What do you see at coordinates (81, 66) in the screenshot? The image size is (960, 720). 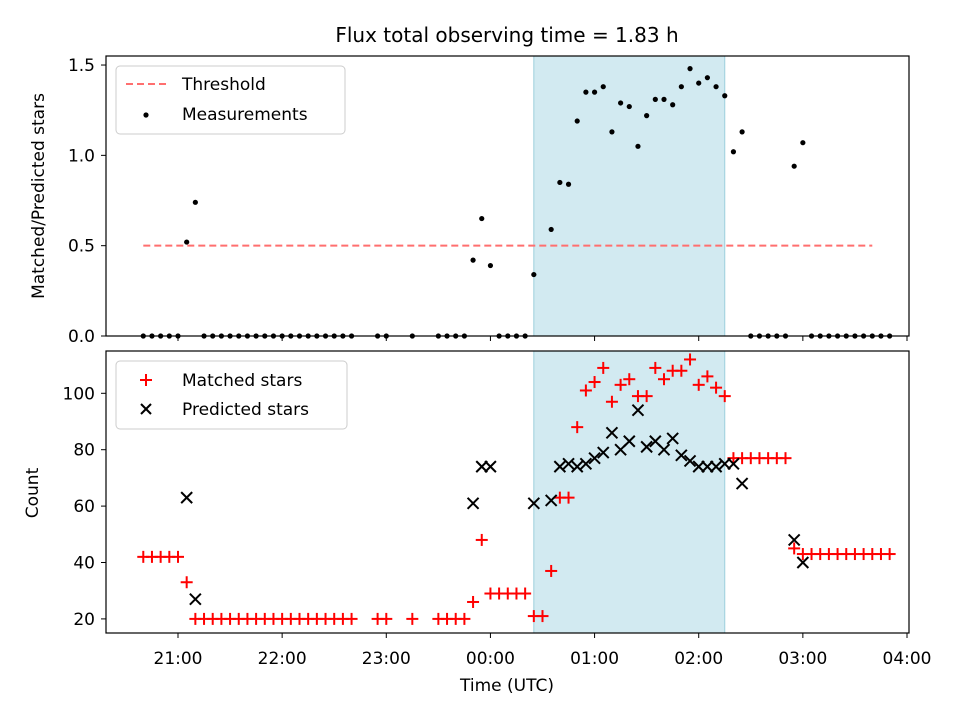 I see `top-y-tick-label: 1.5` at bounding box center [81, 66].